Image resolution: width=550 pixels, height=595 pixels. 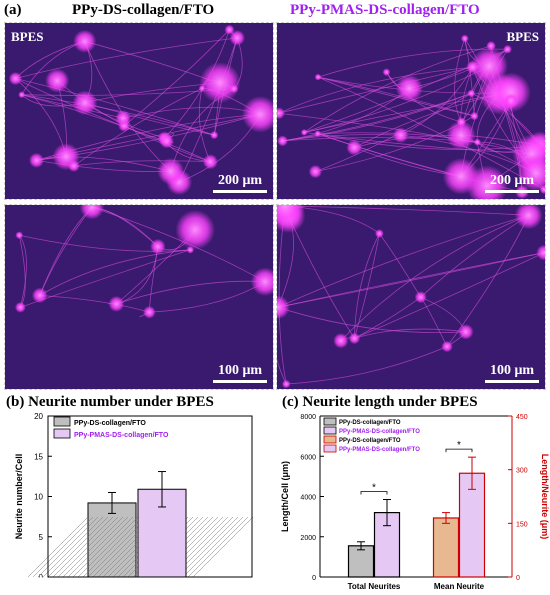 I want to click on y-tick-label: 4000, so click(x=308, y=498).